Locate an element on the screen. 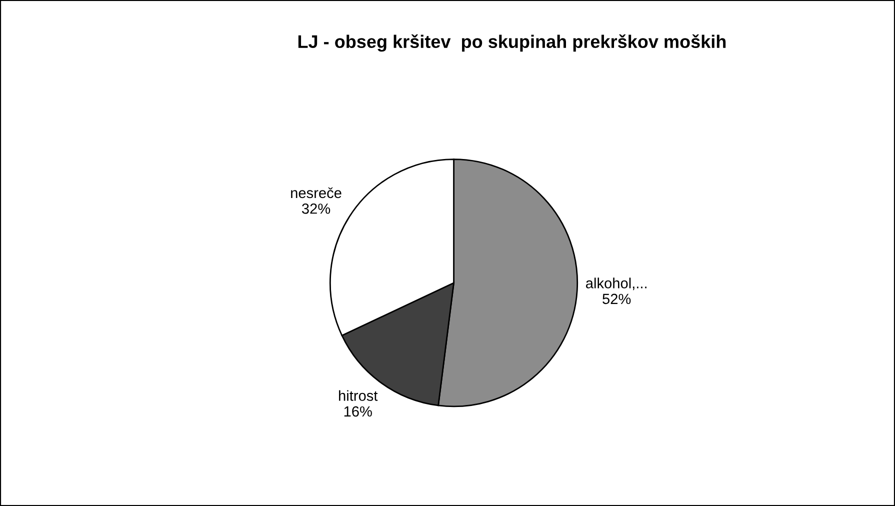 The width and height of the screenshot is (895, 506). data-label: 32% is located at coordinates (316, 209).